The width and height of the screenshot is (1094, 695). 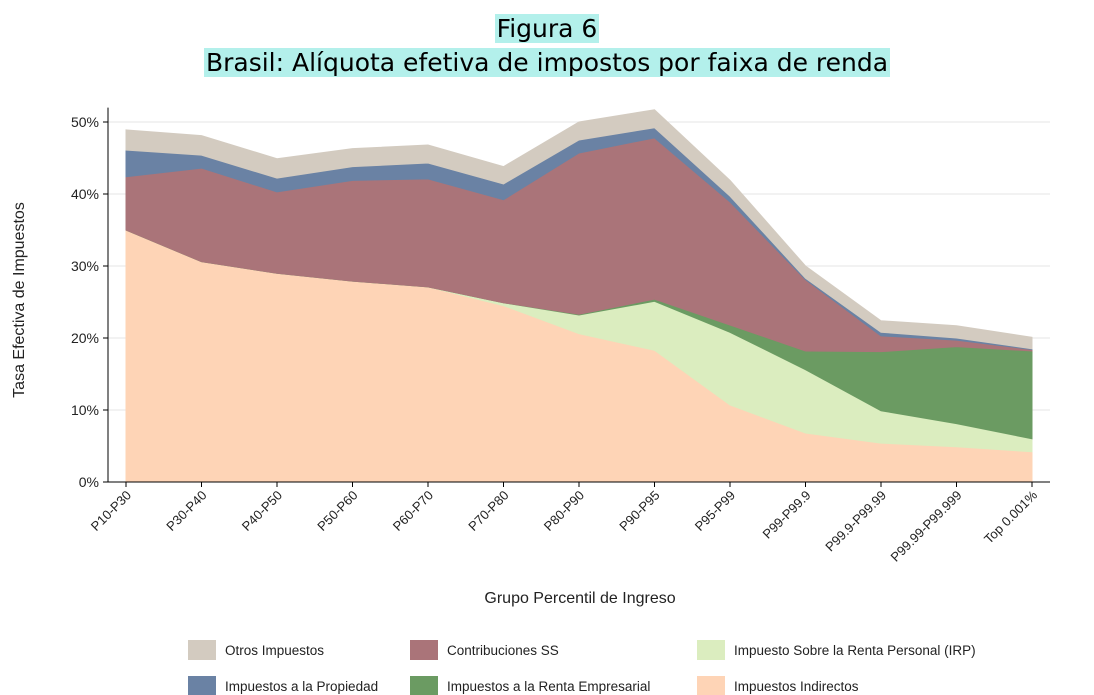 I want to click on y-axis-label: Tasa Efectiva de Impuestos, so click(x=19, y=300).